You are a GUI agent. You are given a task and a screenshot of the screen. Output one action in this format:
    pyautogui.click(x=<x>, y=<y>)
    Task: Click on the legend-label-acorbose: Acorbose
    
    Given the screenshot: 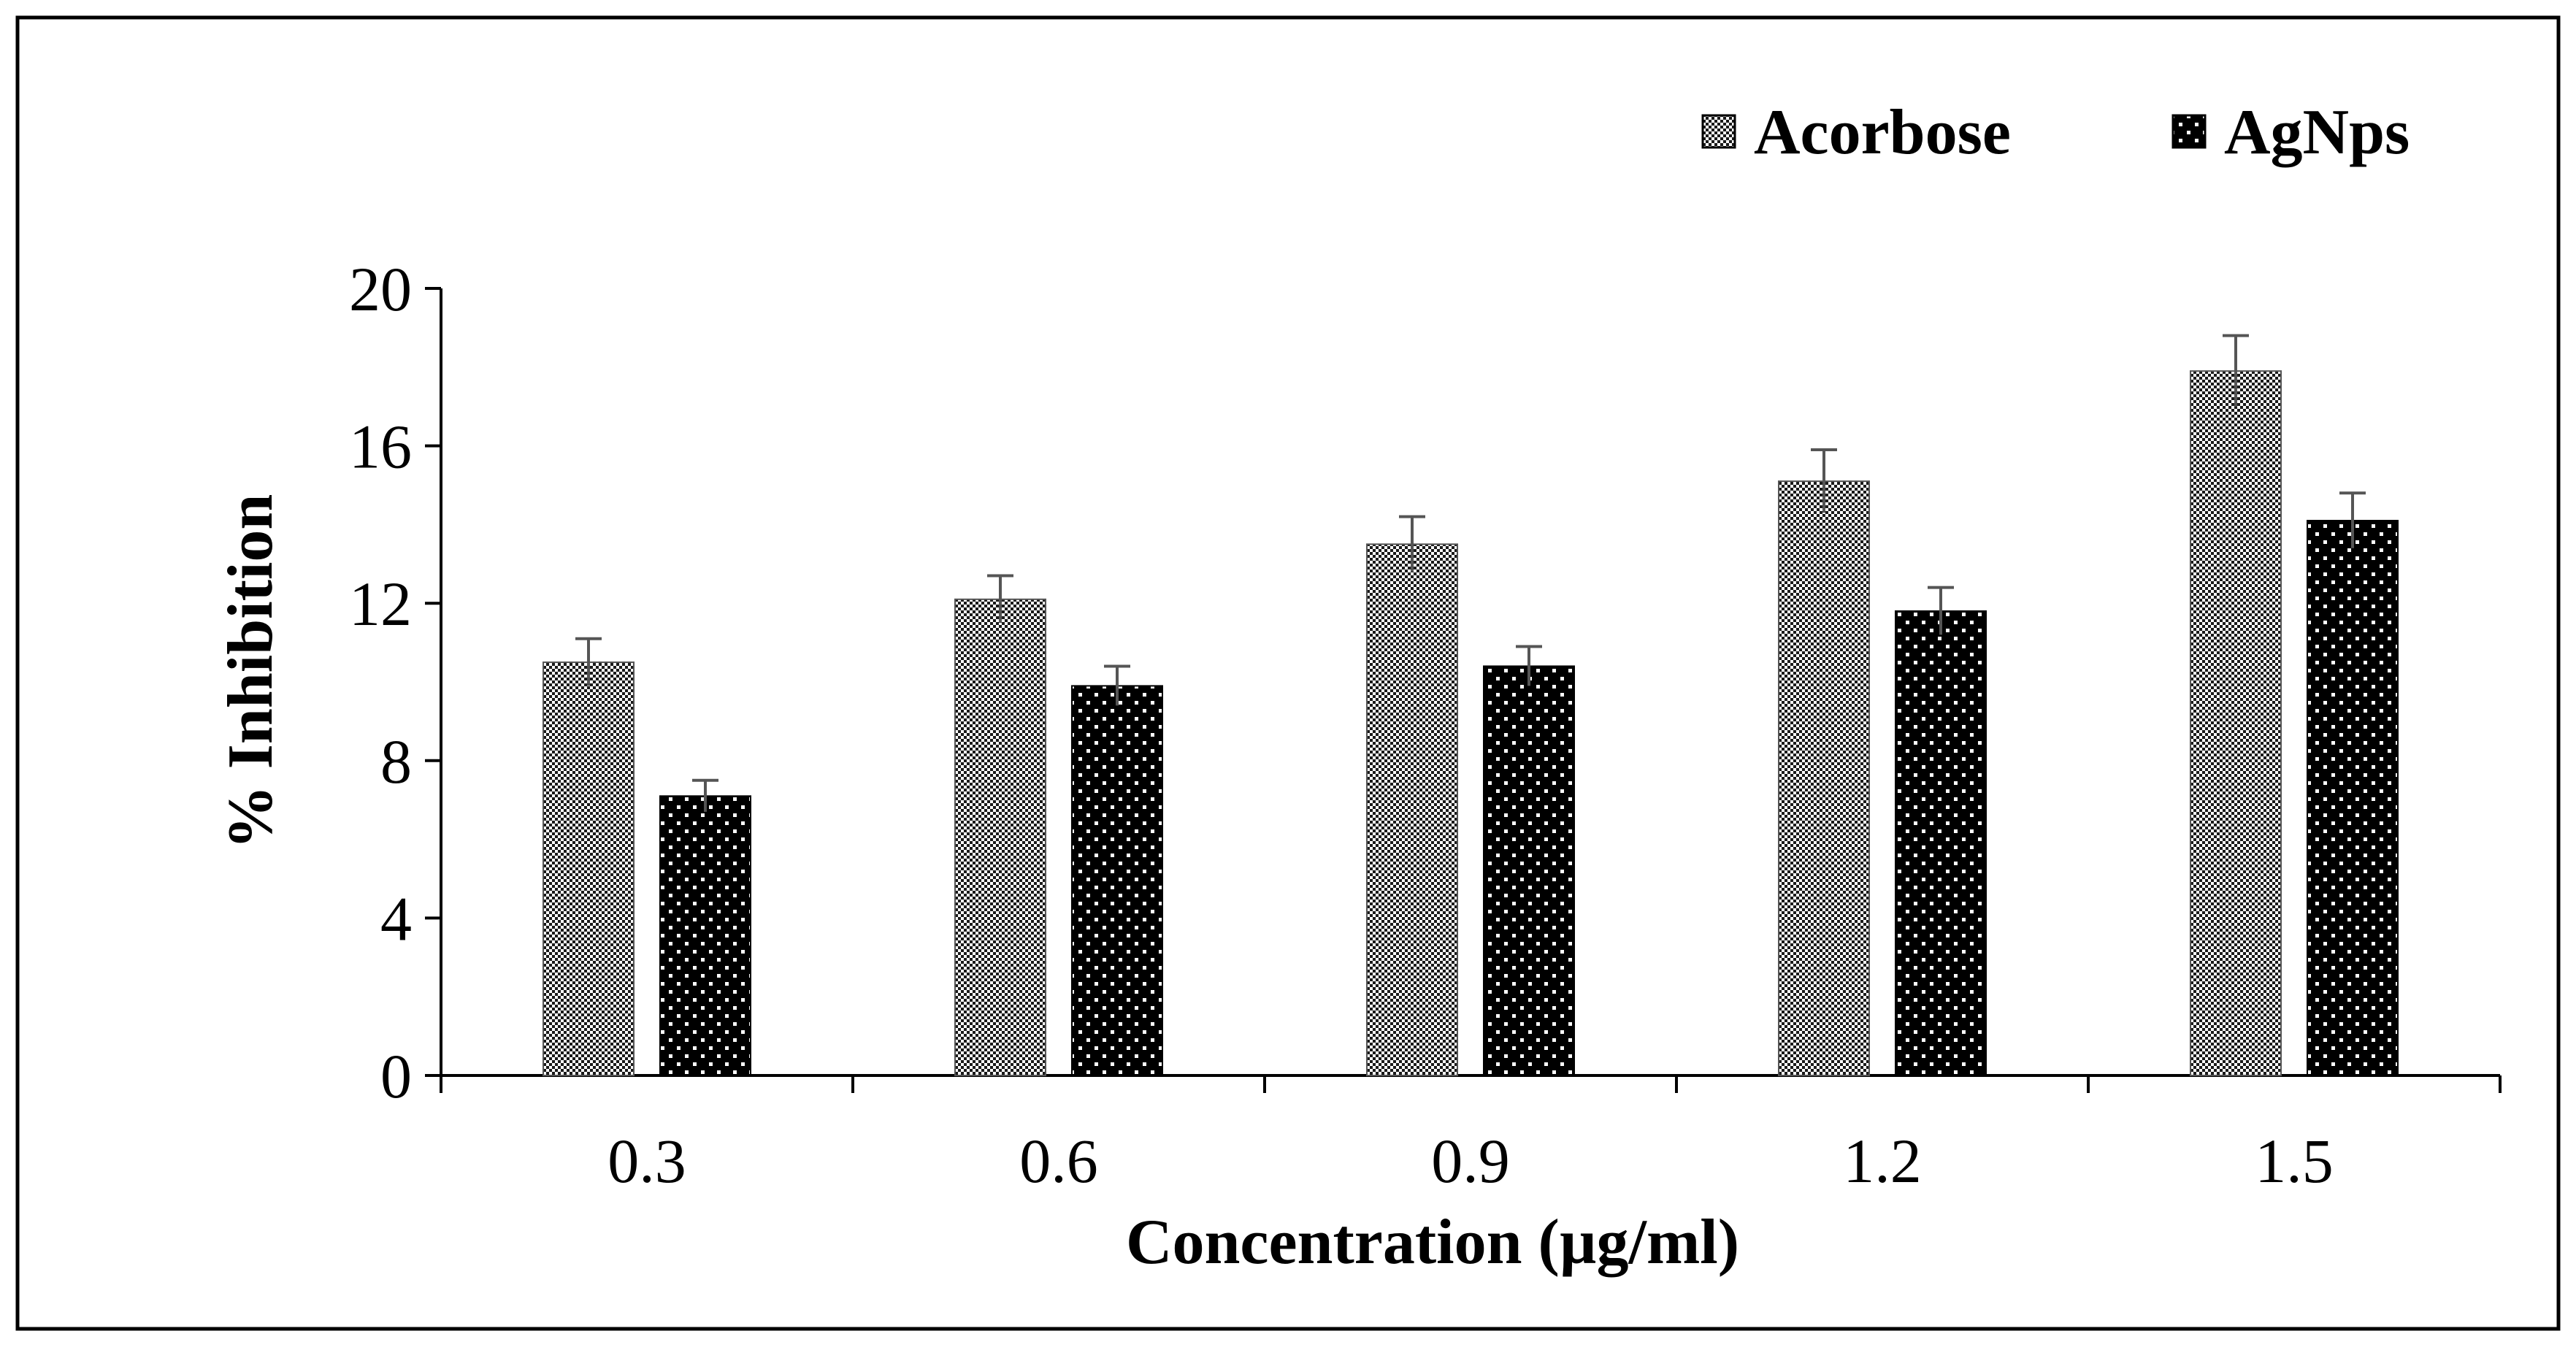 What is the action you would take?
    pyautogui.click(x=1882, y=132)
    